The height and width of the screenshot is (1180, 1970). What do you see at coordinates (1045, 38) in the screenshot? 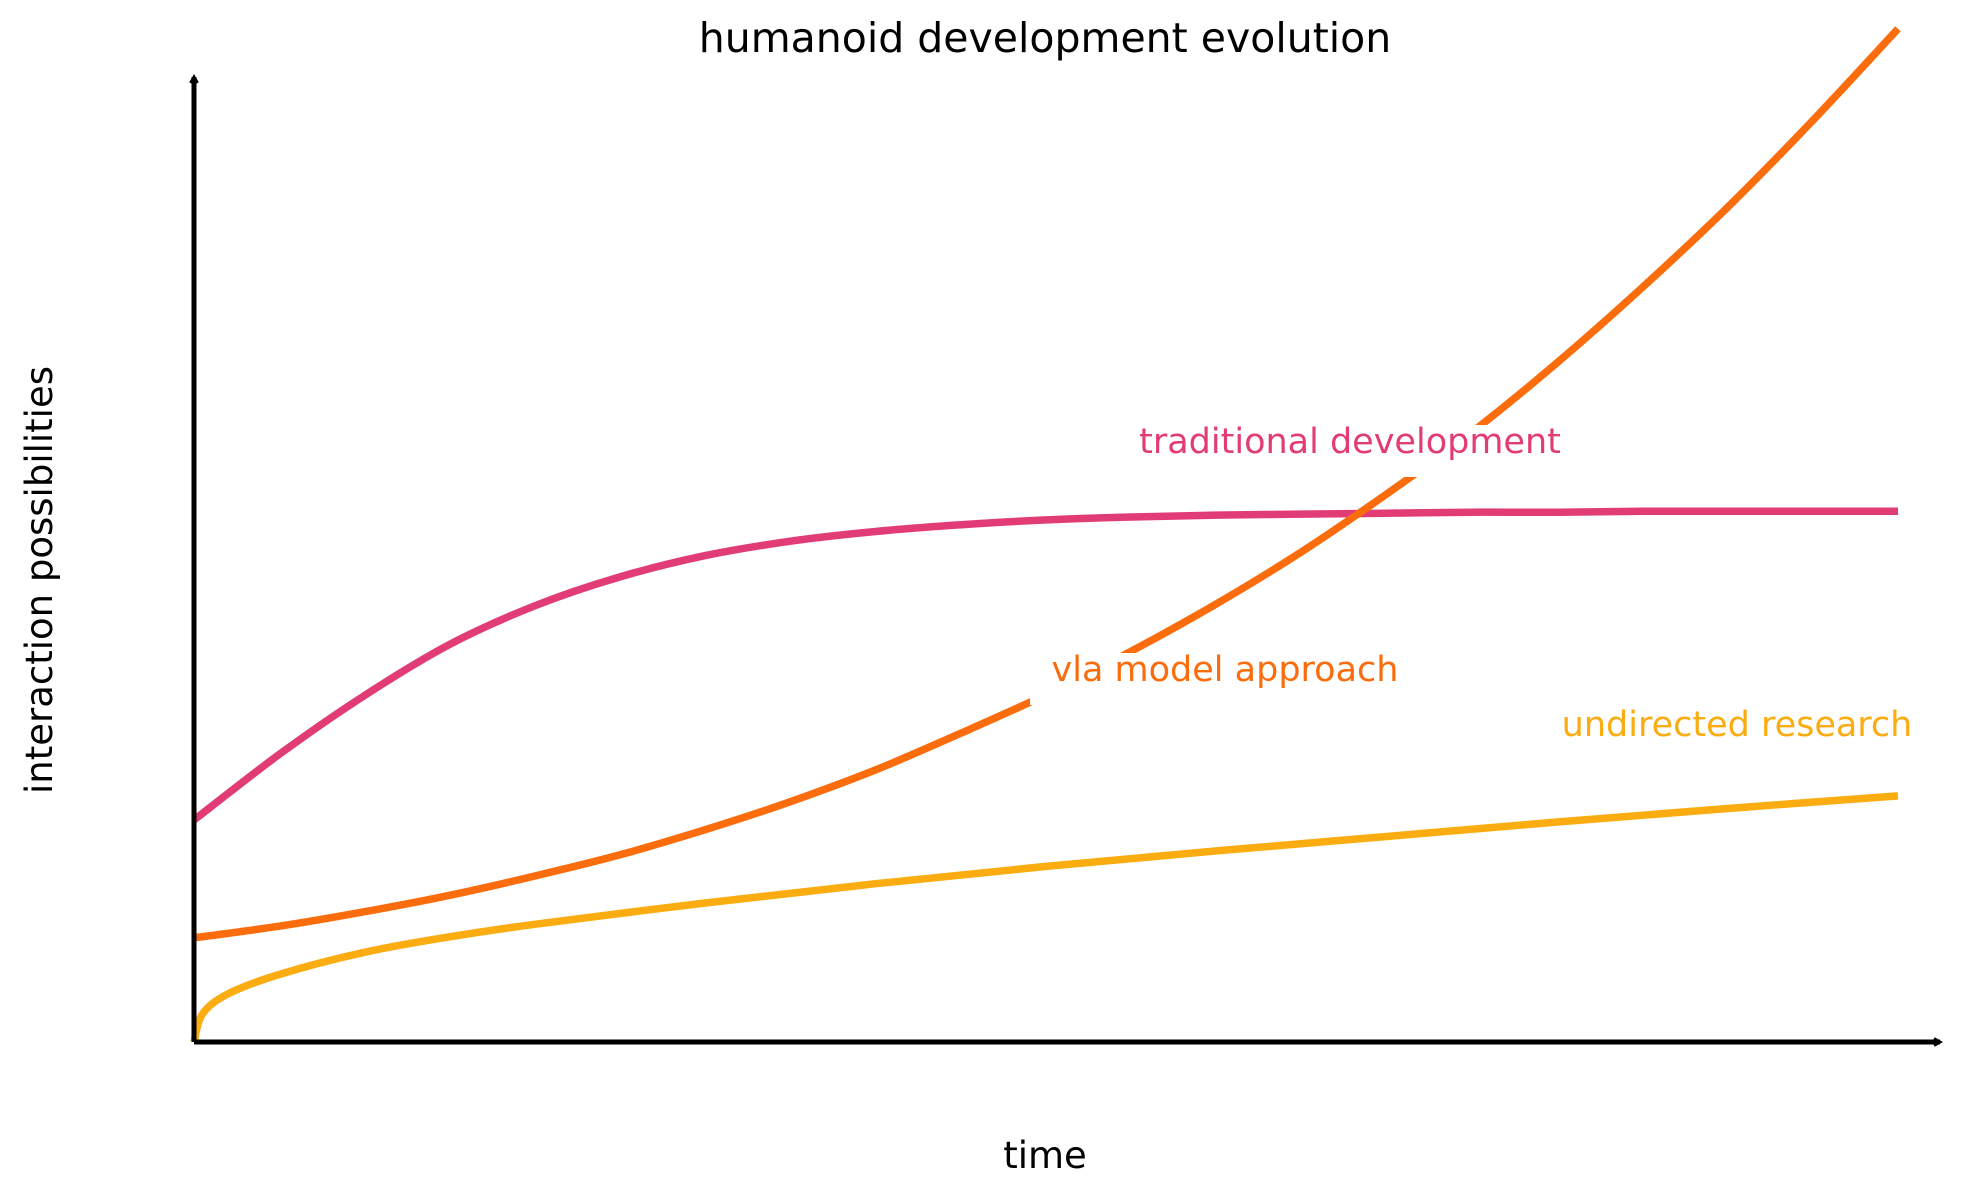
I see `chart-title: humanoid development evolution` at bounding box center [1045, 38].